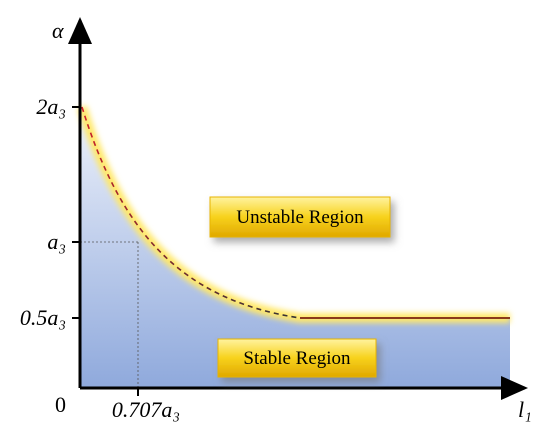 Image resolution: width=550 pixels, height=437 pixels. I want to click on x-axis-label: l₁, so click(525, 409).